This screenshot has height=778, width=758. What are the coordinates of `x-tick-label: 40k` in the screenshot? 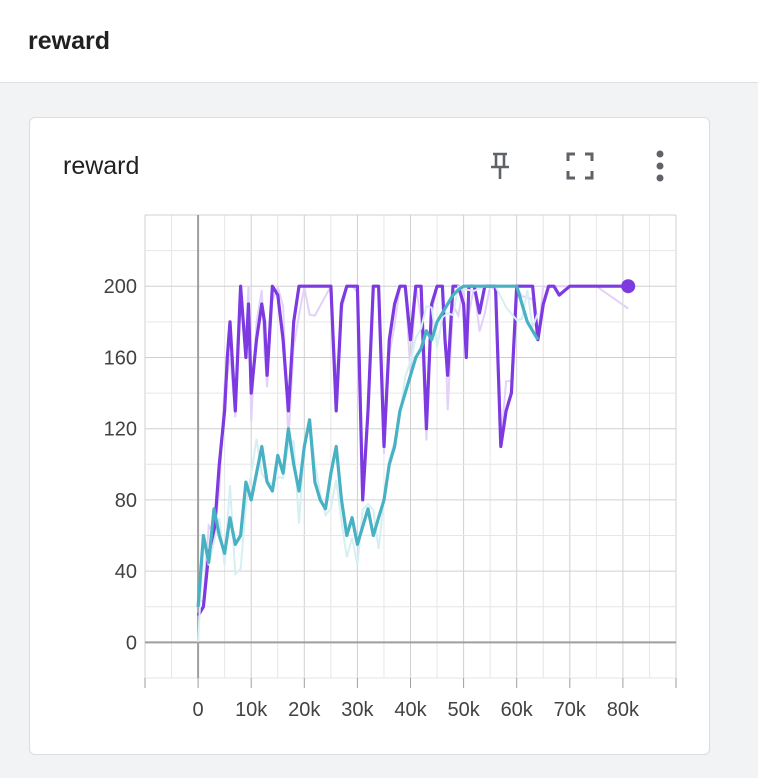 It's located at (410, 710).